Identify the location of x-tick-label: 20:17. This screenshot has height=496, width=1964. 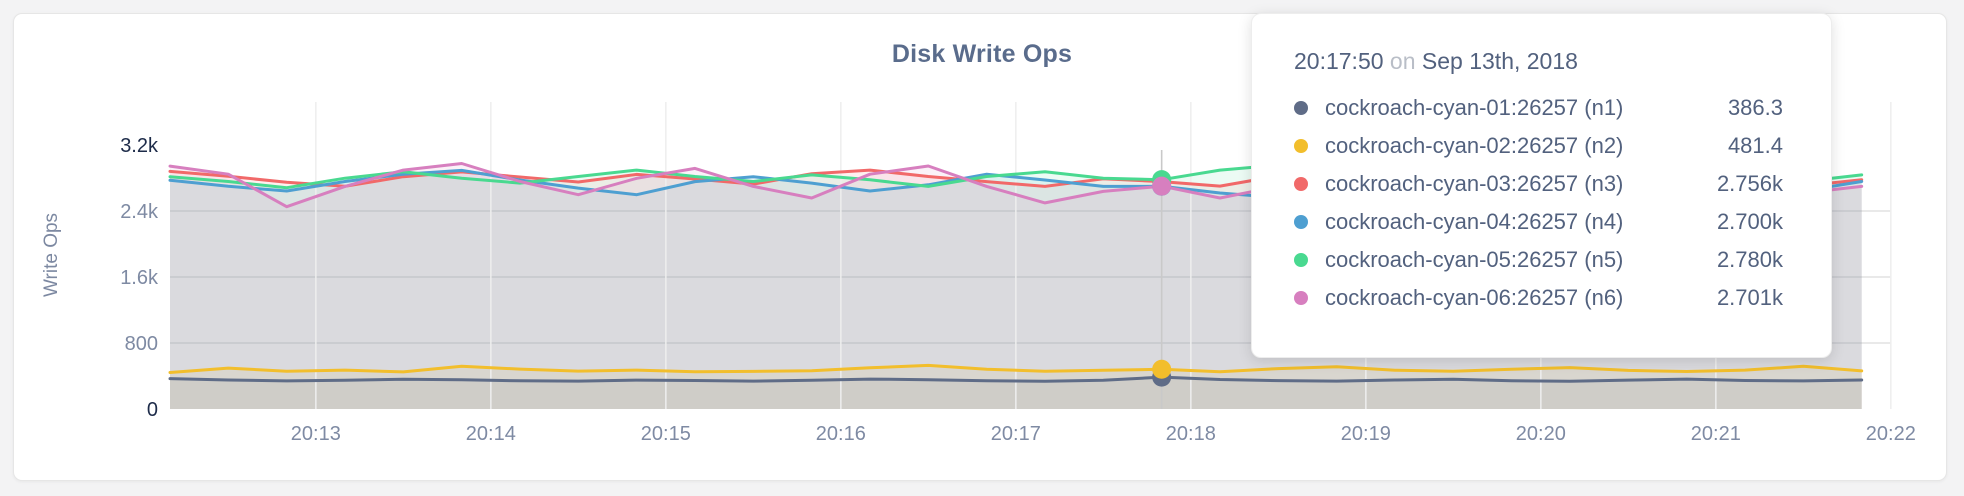
(1016, 434).